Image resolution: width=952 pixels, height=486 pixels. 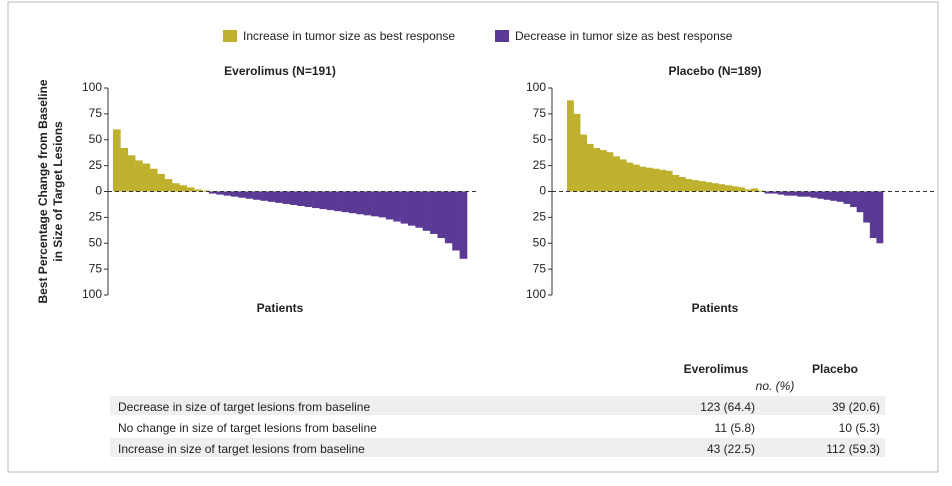 I want to click on y-tick-label: 25, so click(x=96, y=217).